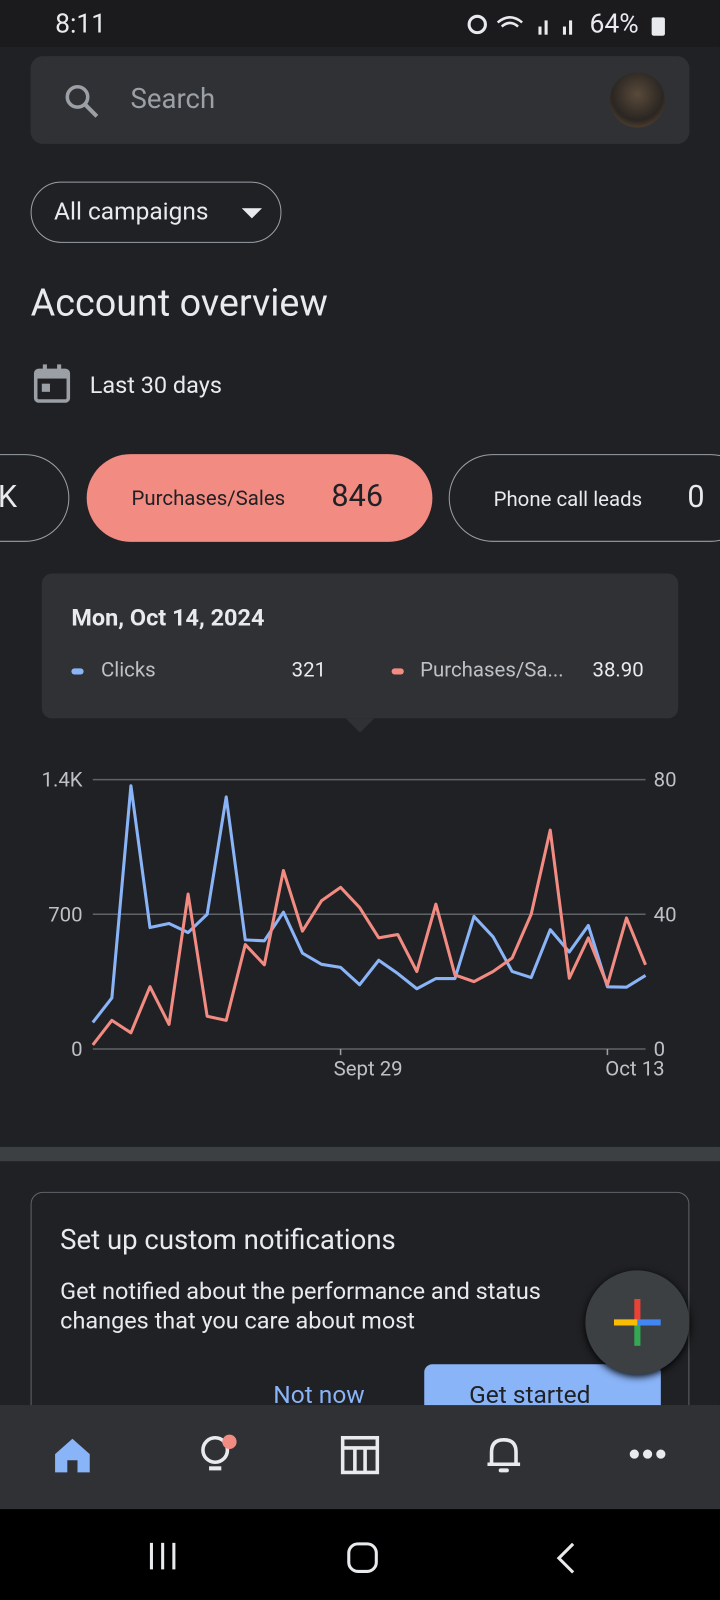 This screenshot has width=720, height=1600. I want to click on filter-label: All campaigns, so click(131, 211).